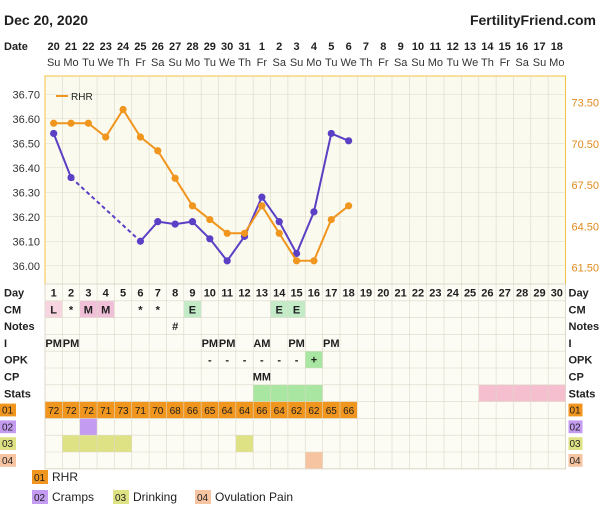 The width and height of the screenshot is (600, 513). Describe the element at coordinates (505, 47) in the screenshot. I see `date-label: 15` at that location.